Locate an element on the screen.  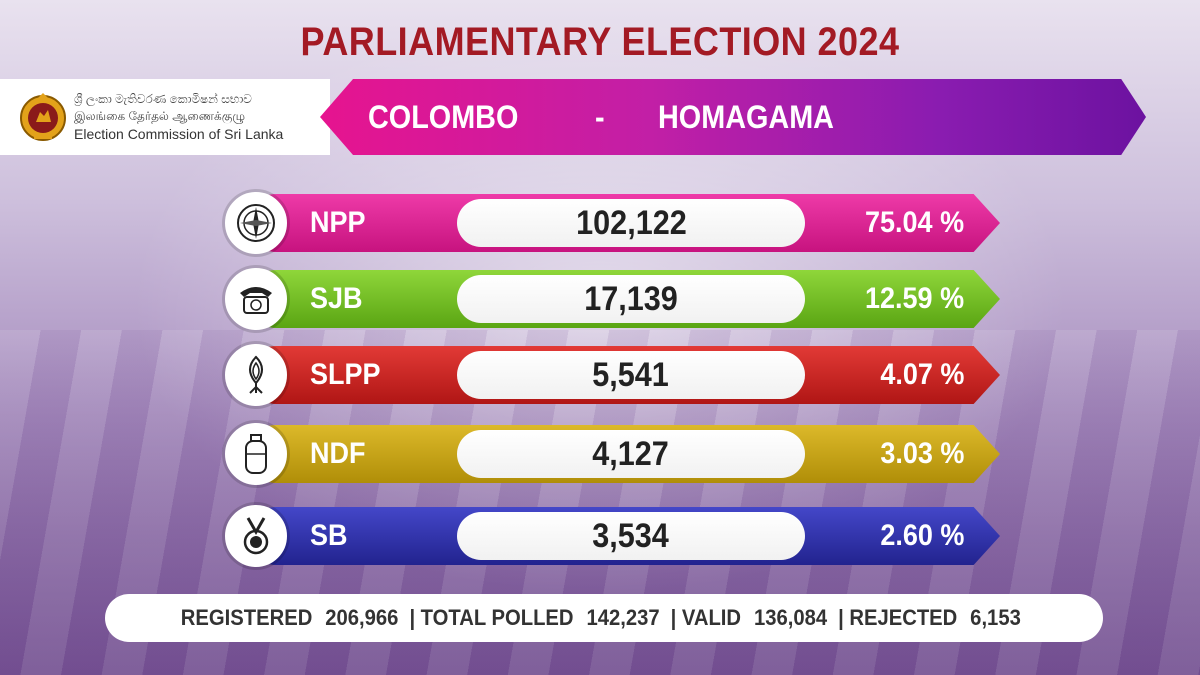
votes-value: 17,139 is located at coordinates (631, 298).